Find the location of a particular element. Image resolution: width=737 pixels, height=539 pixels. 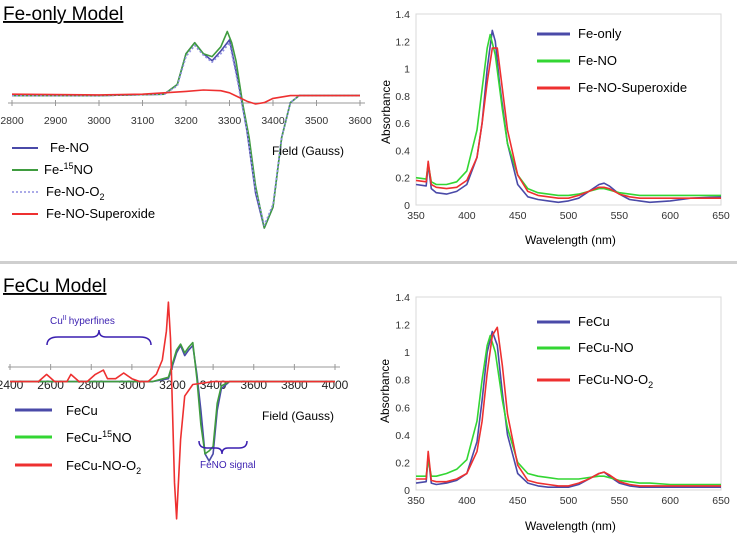

uv-fe-legend: Fe-only Fe-NO Fe-NO-Superoxide is located at coordinates (612, 60).